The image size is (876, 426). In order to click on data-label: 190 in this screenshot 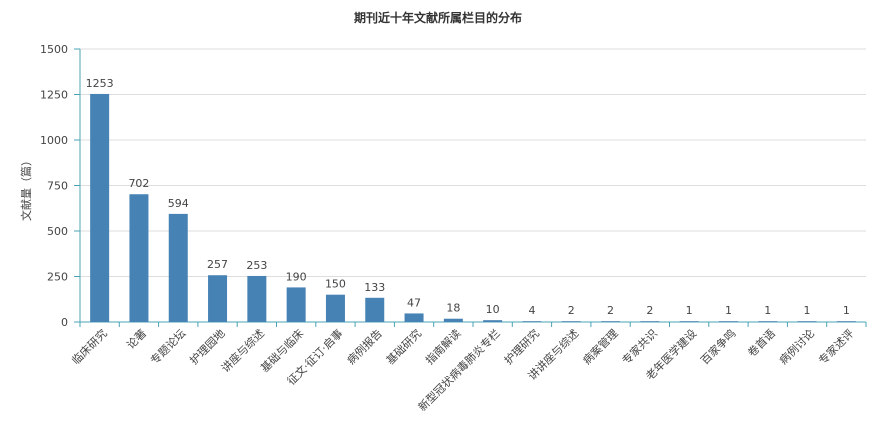, I will do `click(296, 276)`.